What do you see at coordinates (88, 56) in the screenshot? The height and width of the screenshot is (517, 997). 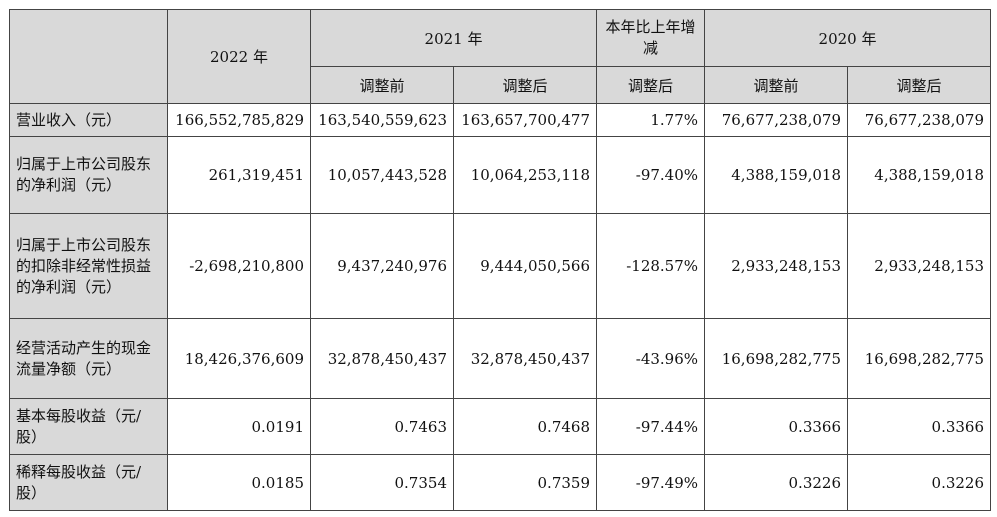 I see `header-corner-cell` at bounding box center [88, 56].